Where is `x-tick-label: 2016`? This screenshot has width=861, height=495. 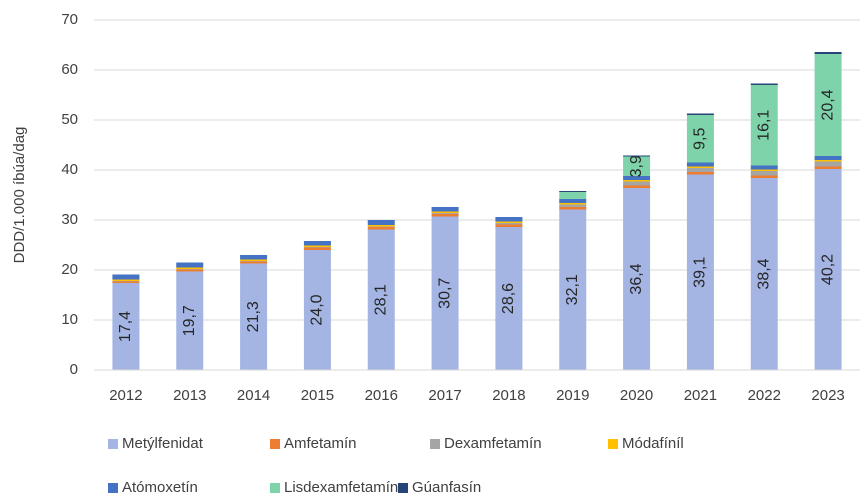 x-tick-label: 2016 is located at coordinates (381, 395).